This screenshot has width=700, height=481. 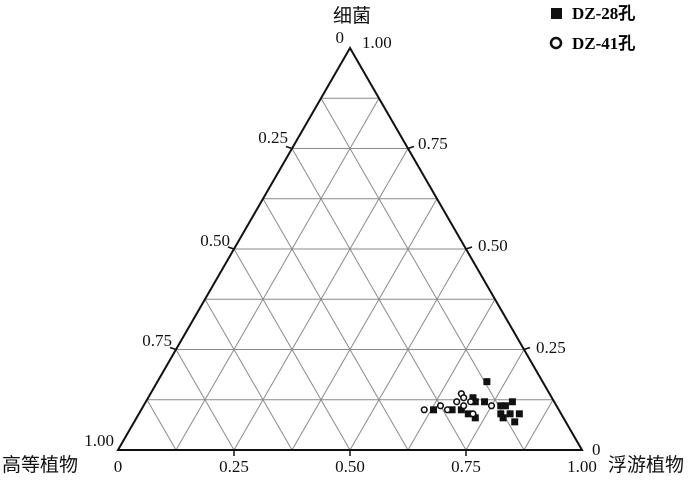 What do you see at coordinates (466, 466) in the screenshot?
I see `bottom-tick-3: 0.75` at bounding box center [466, 466].